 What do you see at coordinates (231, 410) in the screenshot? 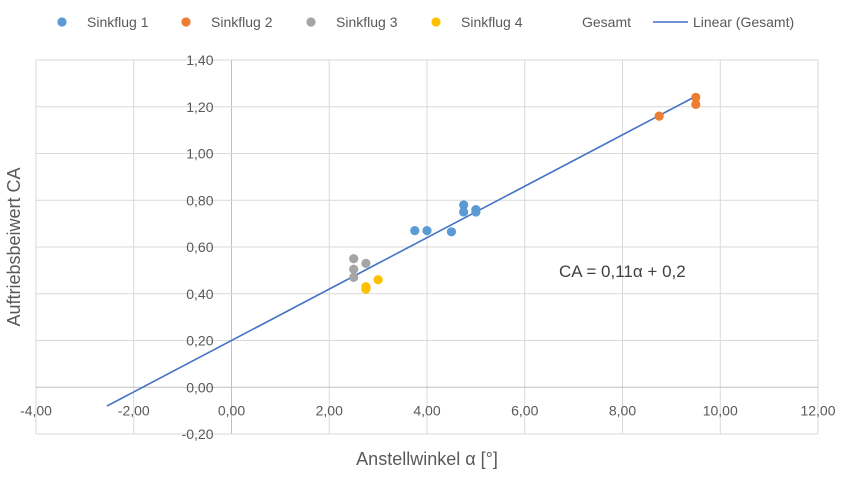
I see `x-tick-label: 0,00` at bounding box center [231, 410].